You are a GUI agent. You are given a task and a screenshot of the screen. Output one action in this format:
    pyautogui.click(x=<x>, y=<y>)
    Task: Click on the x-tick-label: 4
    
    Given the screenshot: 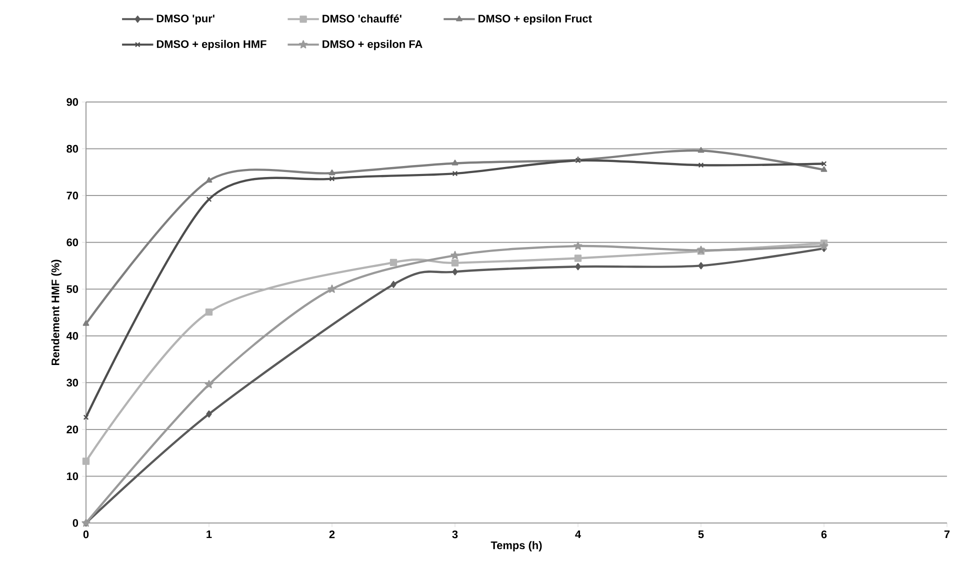 What is the action you would take?
    pyautogui.click(x=578, y=534)
    